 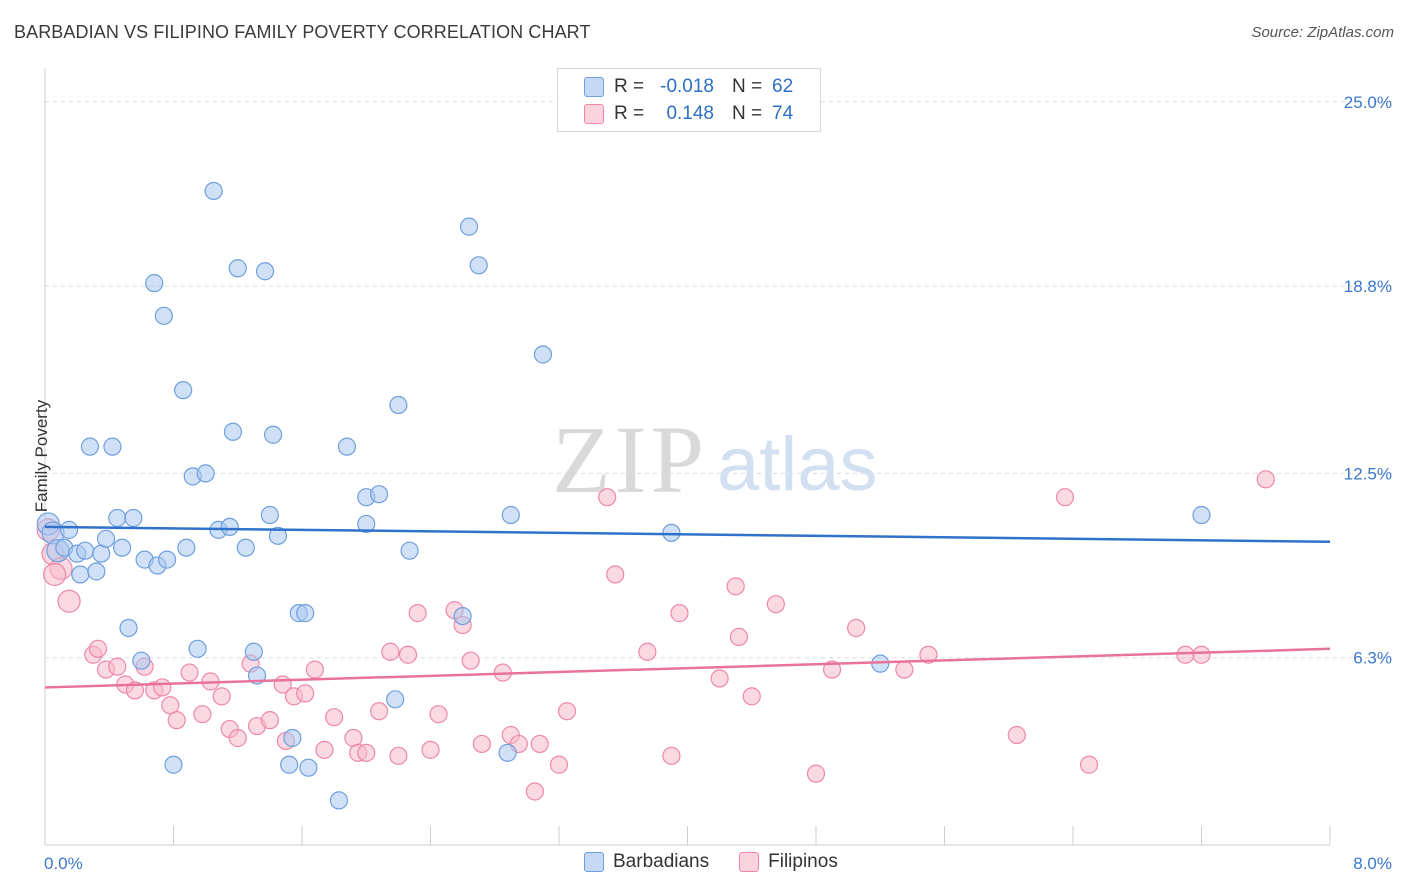 I want to click on watermark: ZIP atlas, so click(x=715, y=459).